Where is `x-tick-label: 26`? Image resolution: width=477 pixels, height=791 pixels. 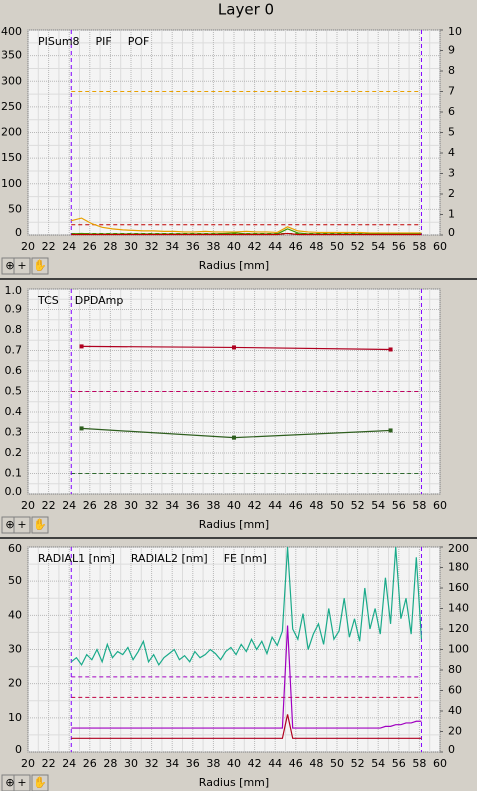 x-tick-label: 26 is located at coordinates (90, 246).